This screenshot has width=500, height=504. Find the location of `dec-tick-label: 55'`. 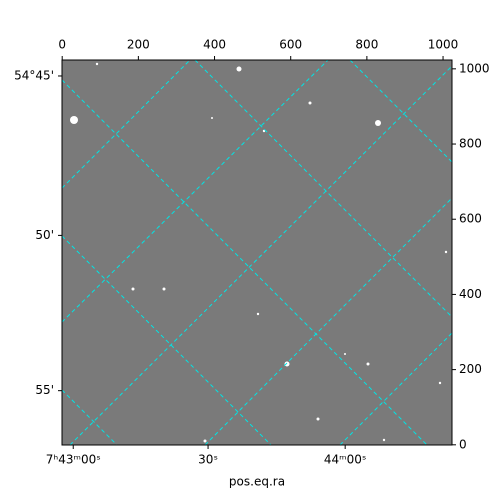

dec-tick-label: 55' is located at coordinates (44, 390).